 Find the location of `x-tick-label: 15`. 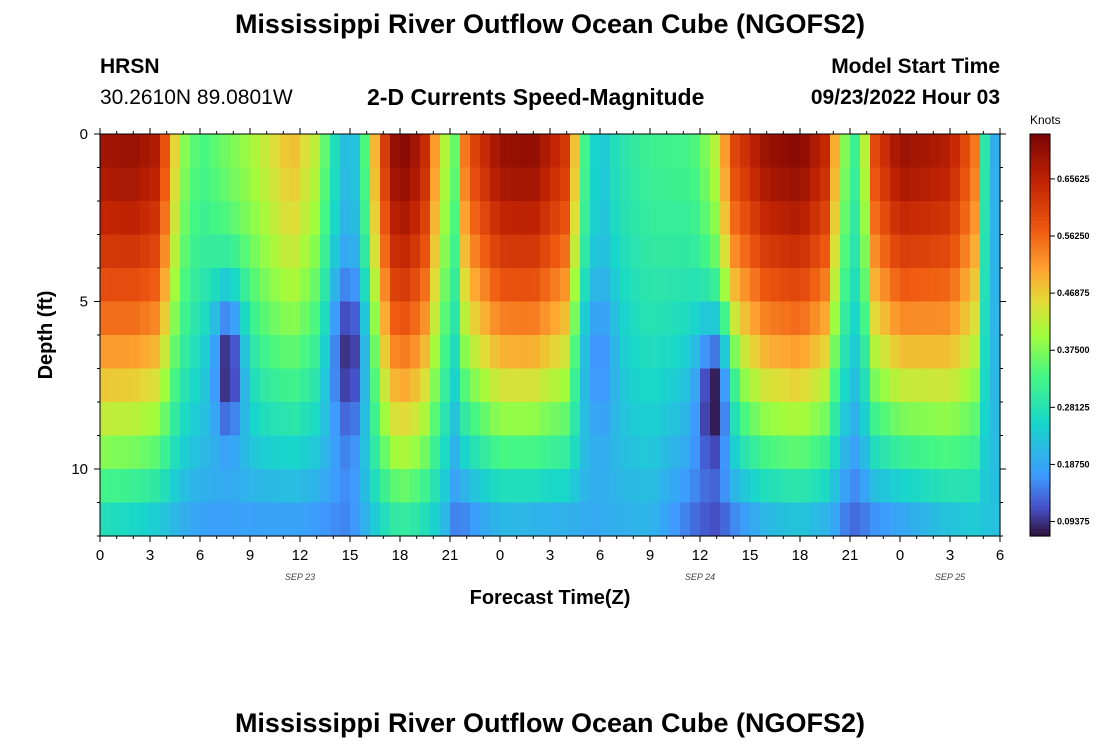

x-tick-label: 15 is located at coordinates (750, 555).